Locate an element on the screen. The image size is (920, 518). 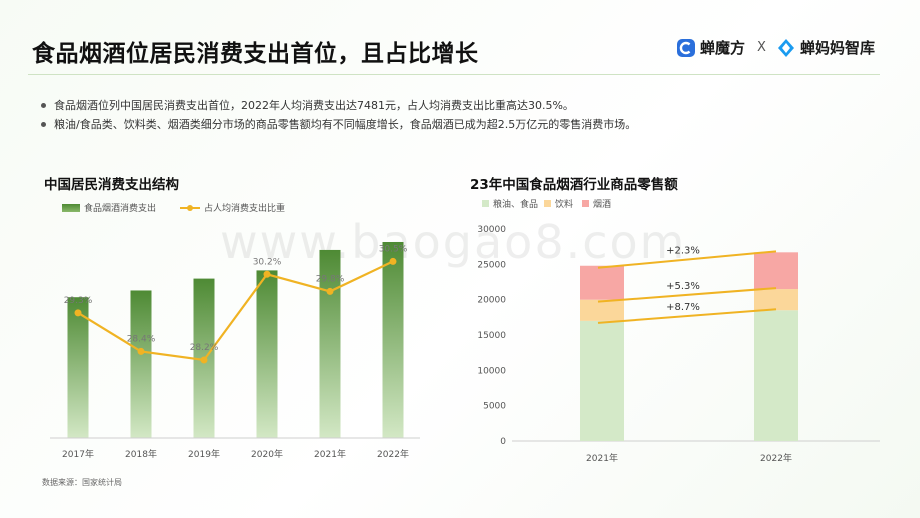
legend-bar-label: 食品烟酒消费支出 is located at coordinates (120, 209).